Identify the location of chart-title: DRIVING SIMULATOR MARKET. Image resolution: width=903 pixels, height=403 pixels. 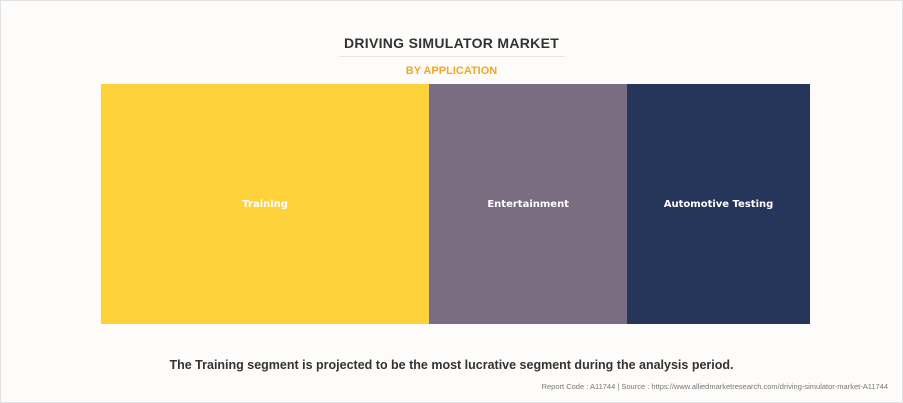
(451, 43).